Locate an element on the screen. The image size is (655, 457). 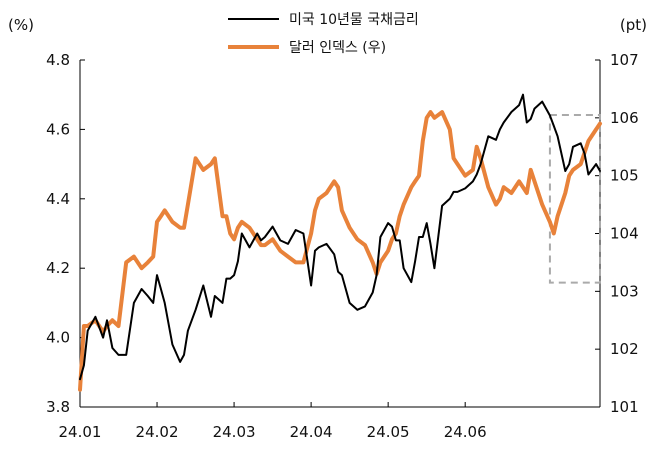
left-axis-ticks: 4.8 4.6 4.4 4.2 4.0 3.8 is located at coordinates (65, 233).